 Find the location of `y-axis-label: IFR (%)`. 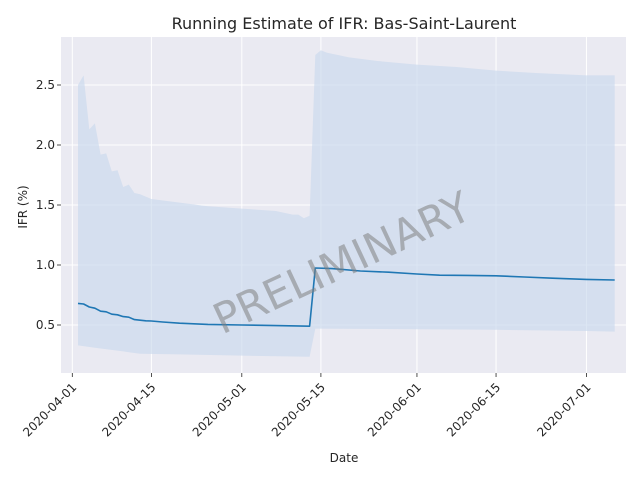

y-axis-label: IFR (%) is located at coordinates (23, 206).